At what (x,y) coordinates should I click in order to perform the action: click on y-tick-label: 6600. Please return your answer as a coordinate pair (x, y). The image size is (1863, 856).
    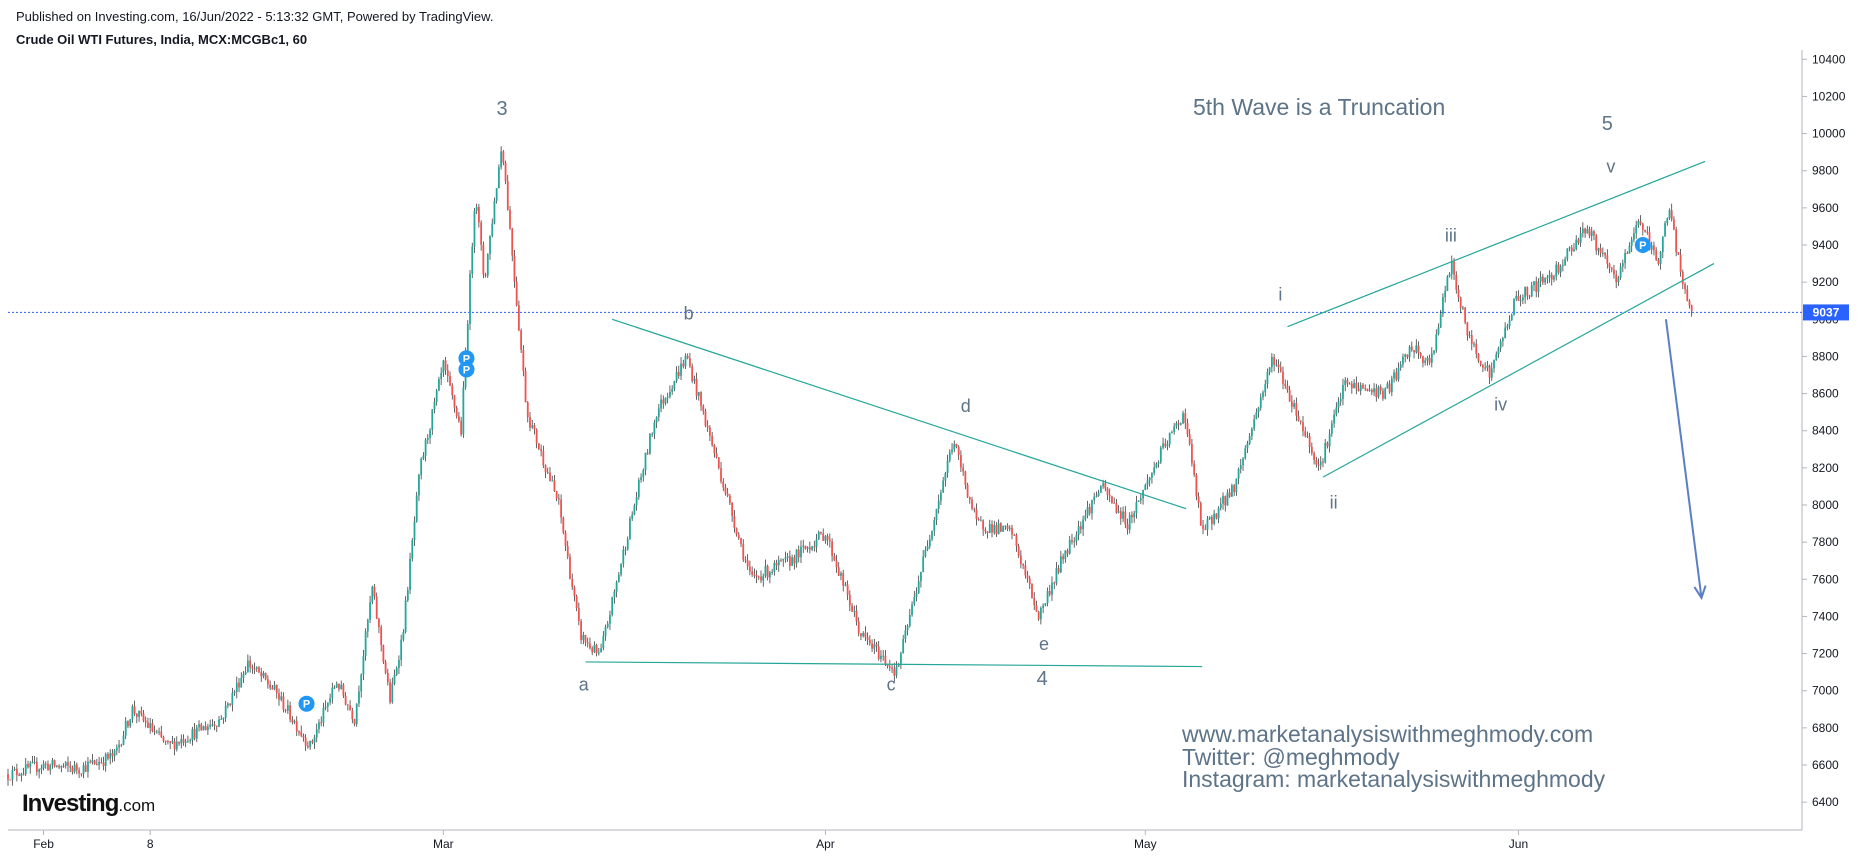
    Looking at the image, I should click on (1825, 765).